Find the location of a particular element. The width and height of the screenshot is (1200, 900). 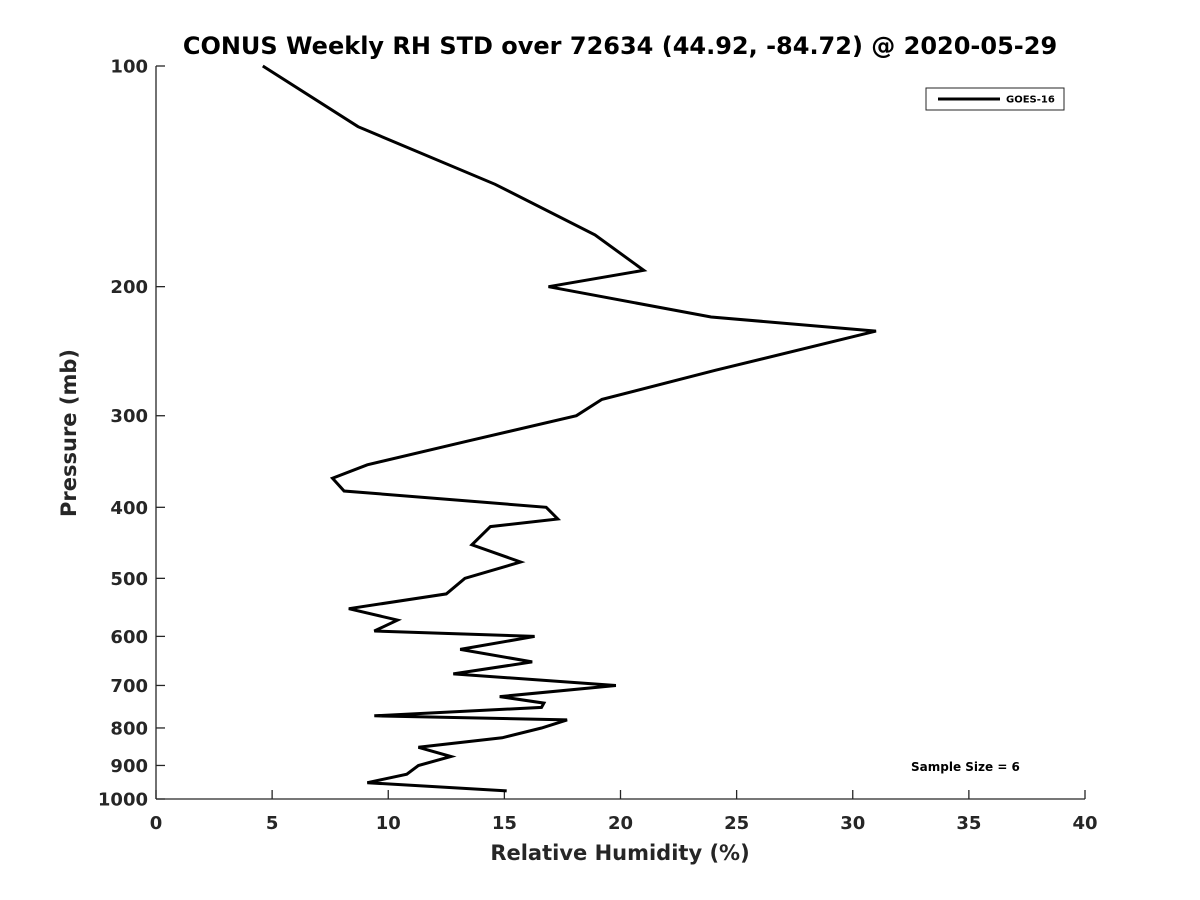

legend: GOES-16 is located at coordinates (995, 99).